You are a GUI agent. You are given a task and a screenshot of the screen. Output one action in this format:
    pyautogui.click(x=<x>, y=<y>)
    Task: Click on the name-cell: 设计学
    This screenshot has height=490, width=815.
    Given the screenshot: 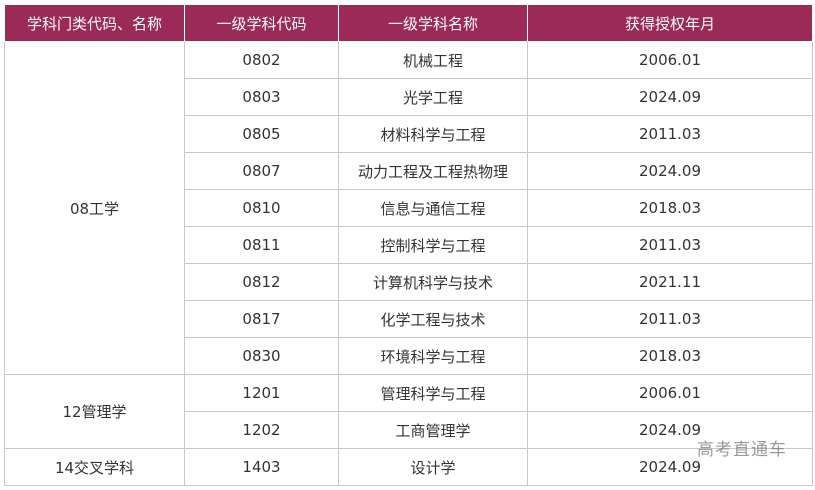 What is the action you would take?
    pyautogui.click(x=433, y=467)
    